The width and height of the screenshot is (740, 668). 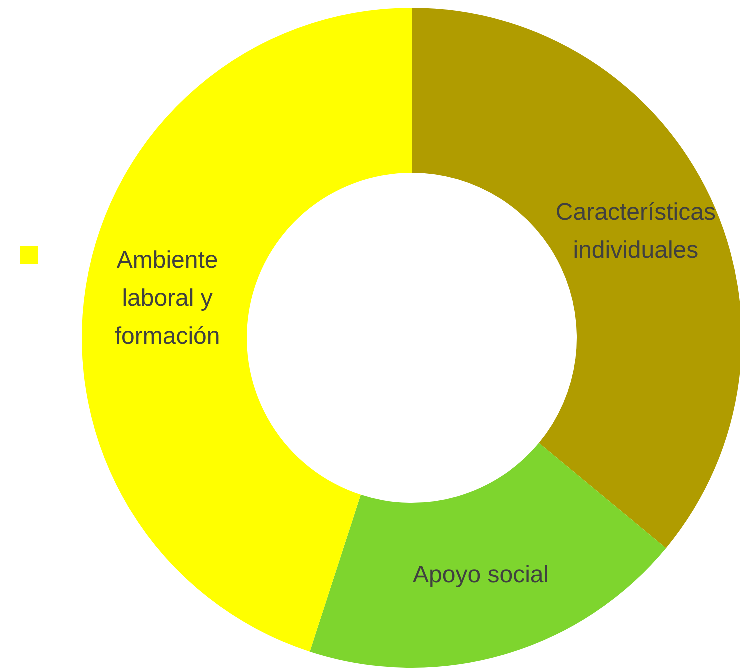 I want to click on slice-label: Características individuales, so click(x=636, y=231).